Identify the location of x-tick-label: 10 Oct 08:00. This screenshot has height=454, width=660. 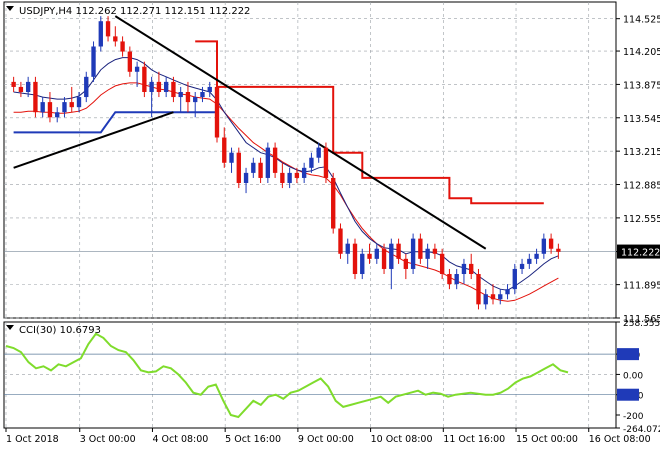
(402, 439).